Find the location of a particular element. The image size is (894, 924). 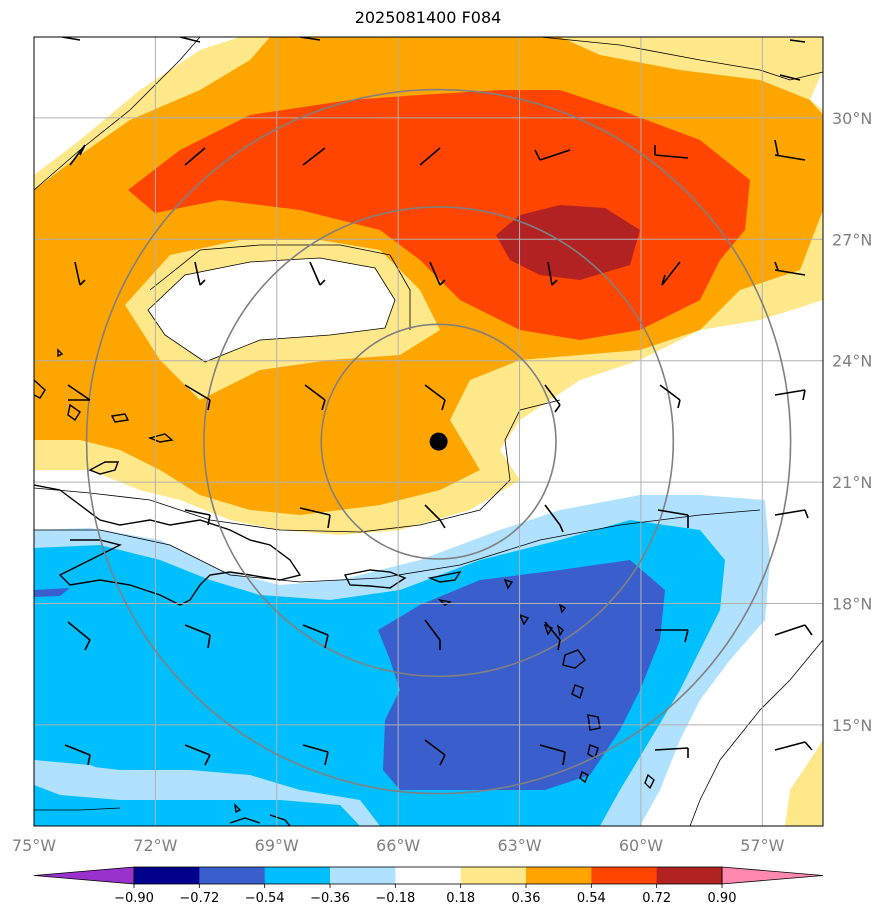

lat-tick-label: 30°N is located at coordinates (852, 118).